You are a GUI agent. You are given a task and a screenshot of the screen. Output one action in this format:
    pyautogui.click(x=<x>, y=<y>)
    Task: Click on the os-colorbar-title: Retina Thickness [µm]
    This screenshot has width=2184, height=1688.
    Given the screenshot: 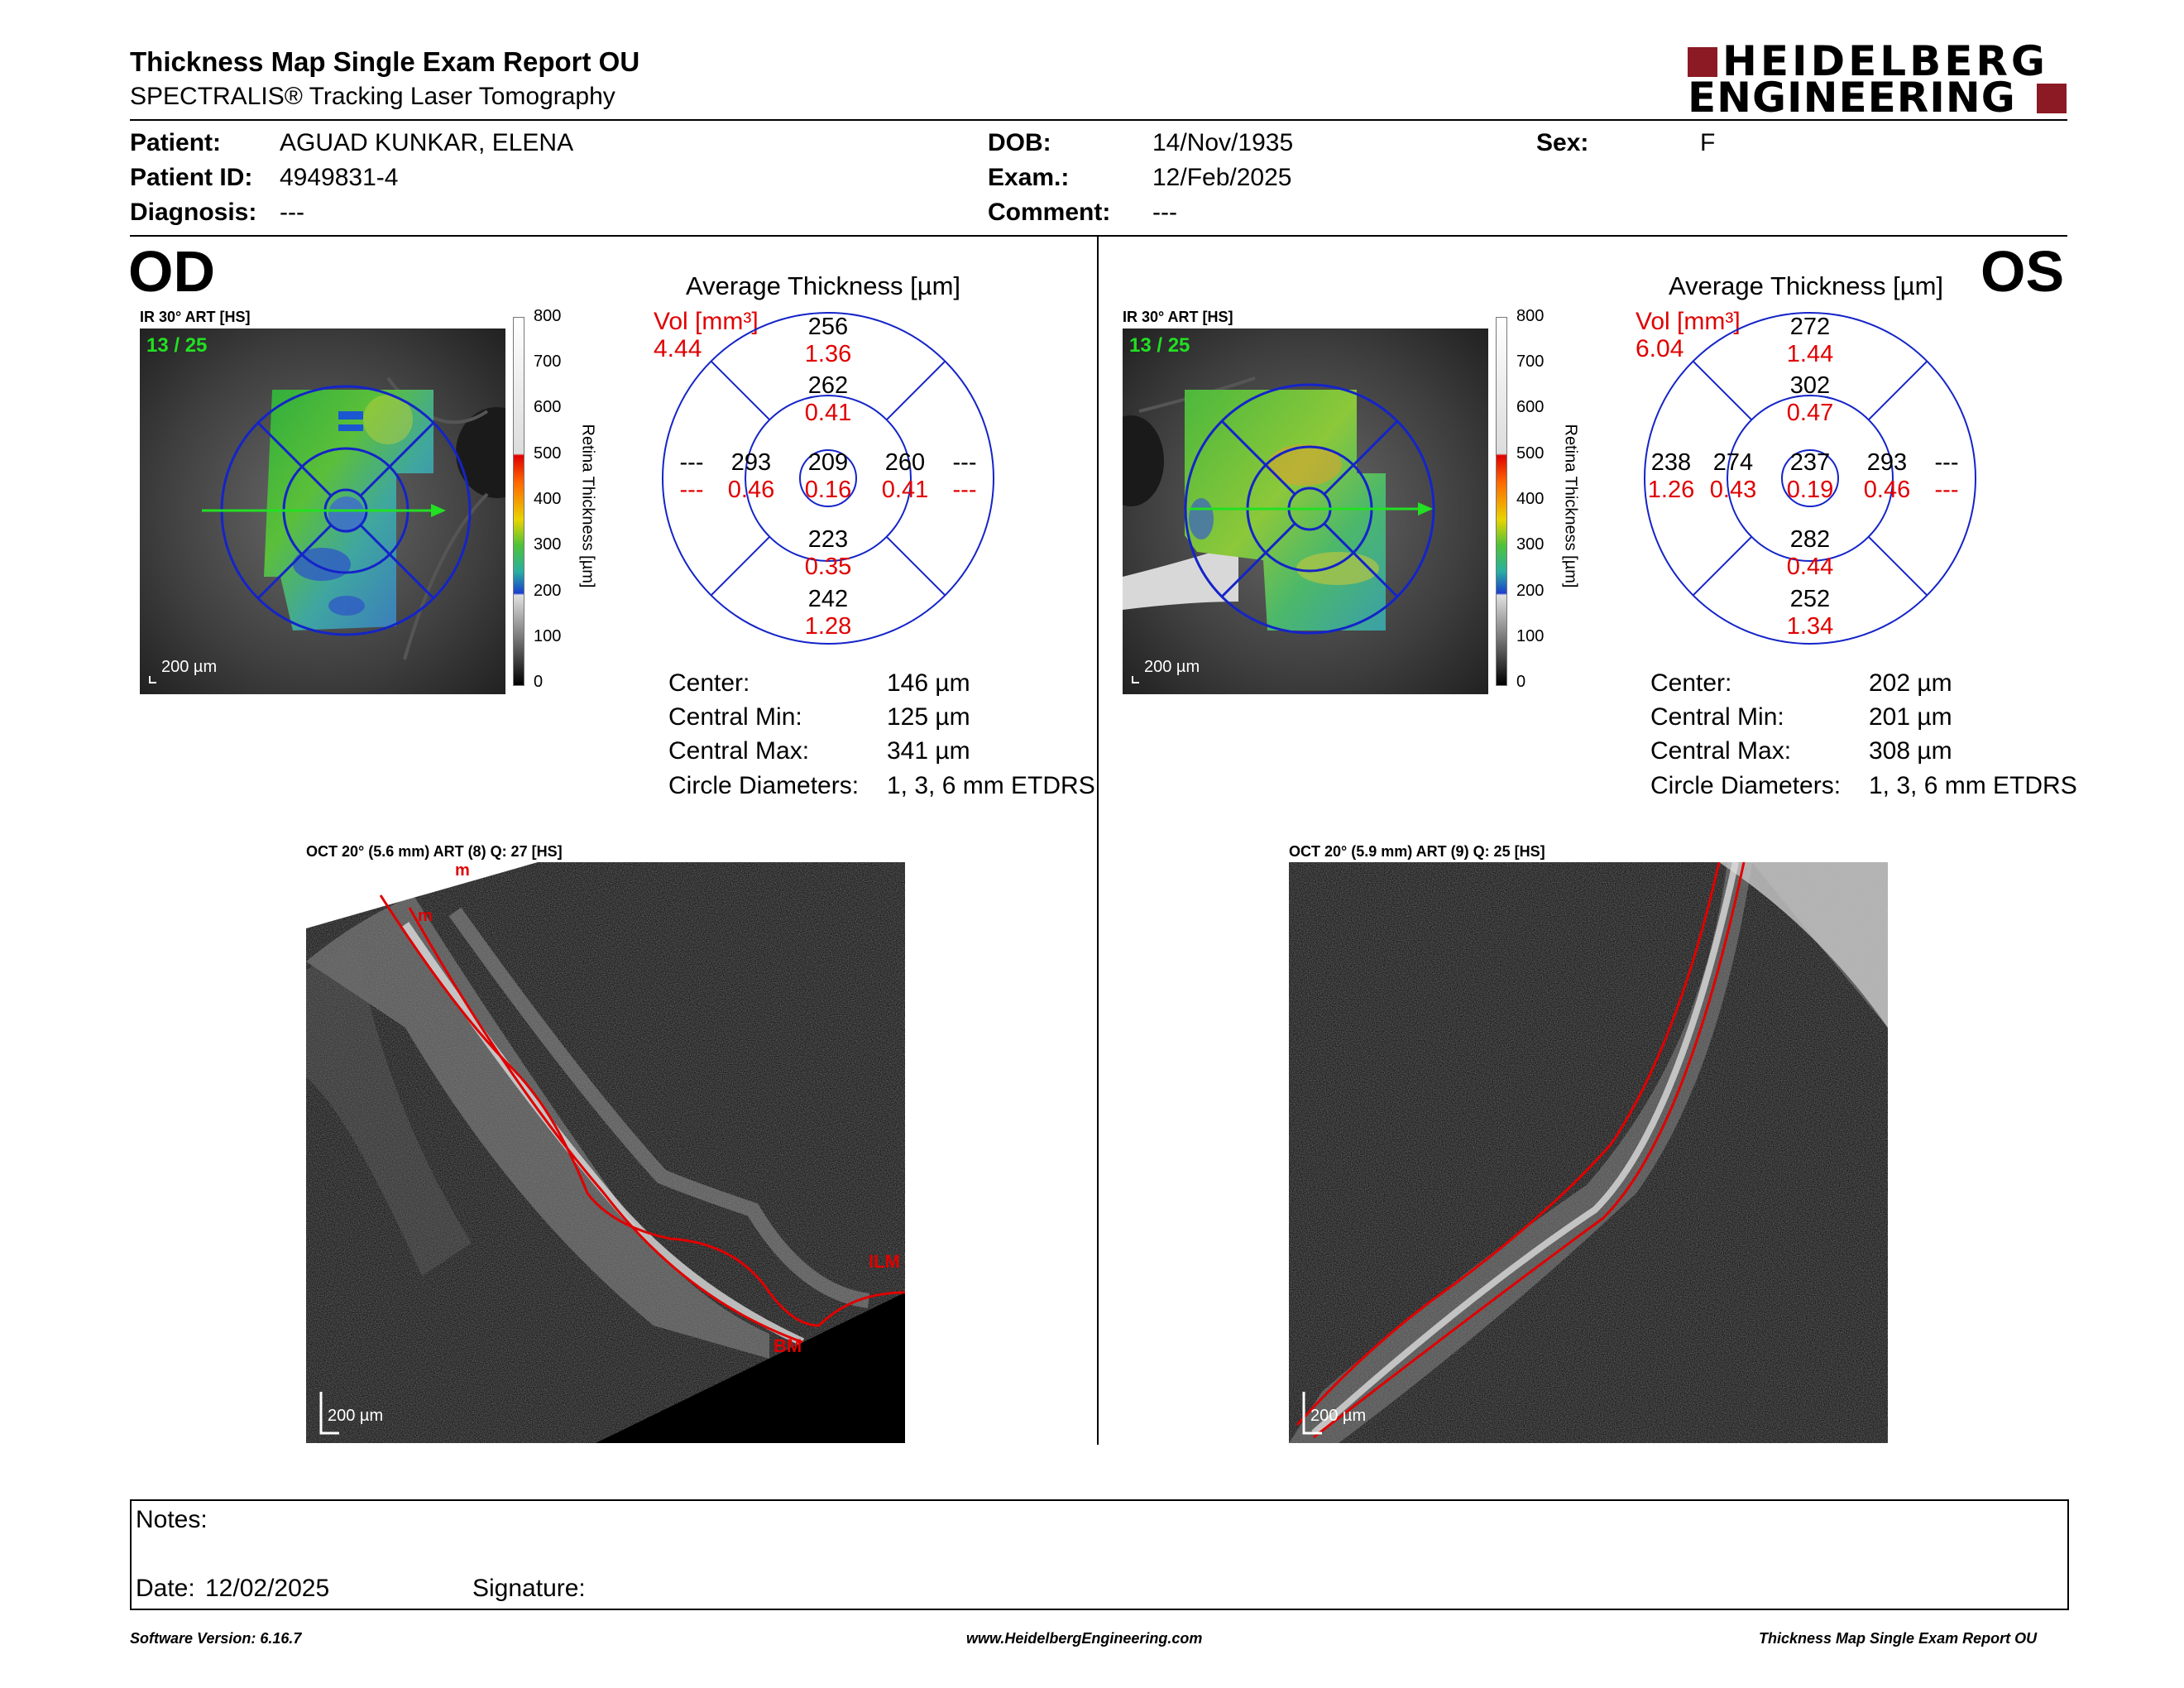 What is the action you would take?
    pyautogui.click(x=1570, y=506)
    